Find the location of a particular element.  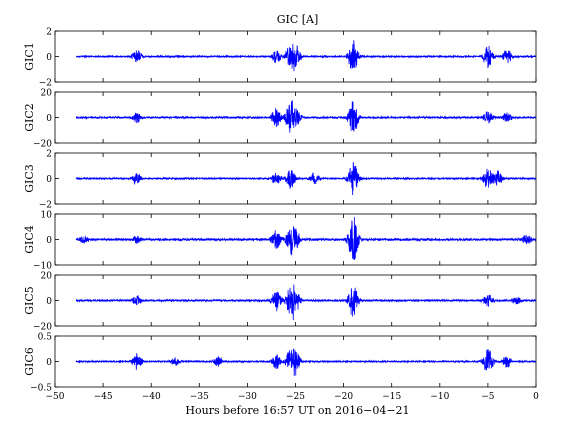

x-tick-label: −25 is located at coordinates (295, 397).